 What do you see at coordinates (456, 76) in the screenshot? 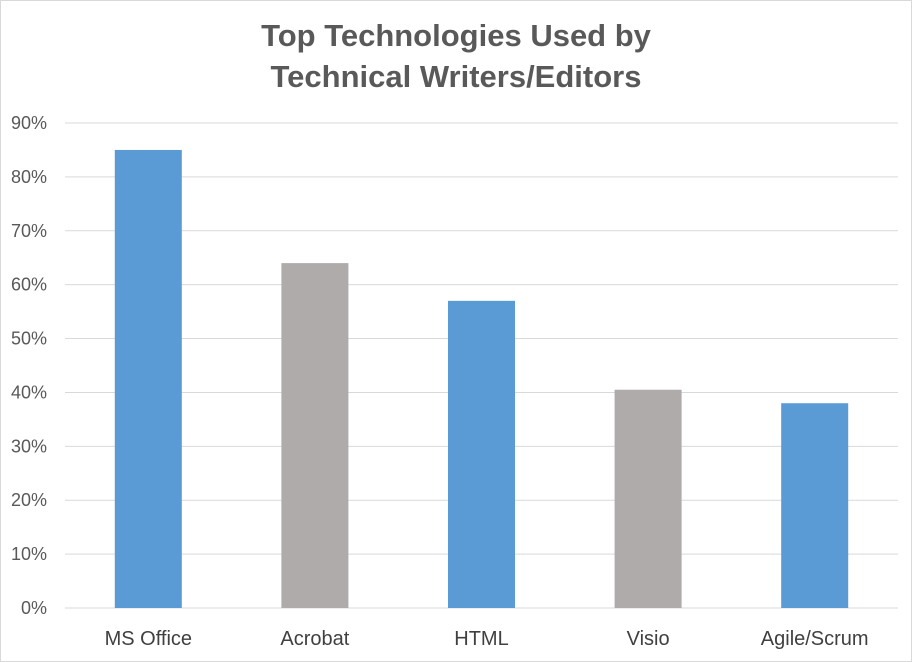
I see `chart-title-line-2: Technical Writers/Editors` at bounding box center [456, 76].